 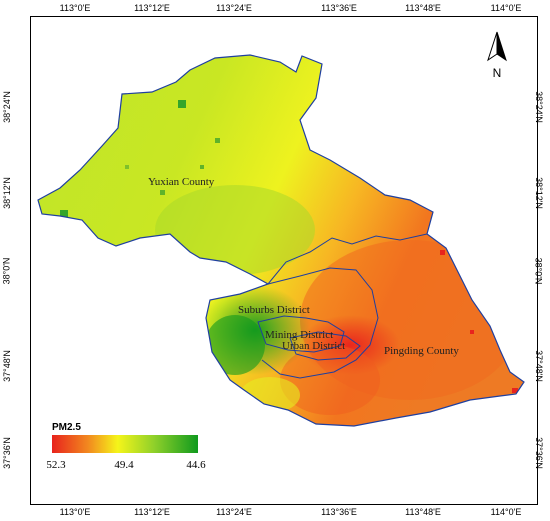 What do you see at coordinates (423, 8) in the screenshot?
I see `lon-tick-top: 113°48'E` at bounding box center [423, 8].